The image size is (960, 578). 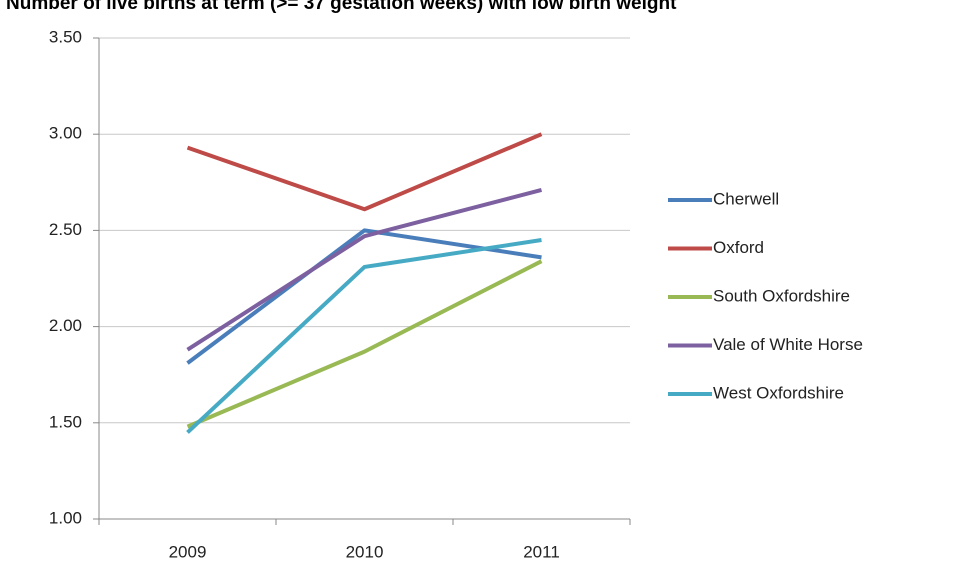 I want to click on y-tick-label: 3.50, so click(x=65, y=36).